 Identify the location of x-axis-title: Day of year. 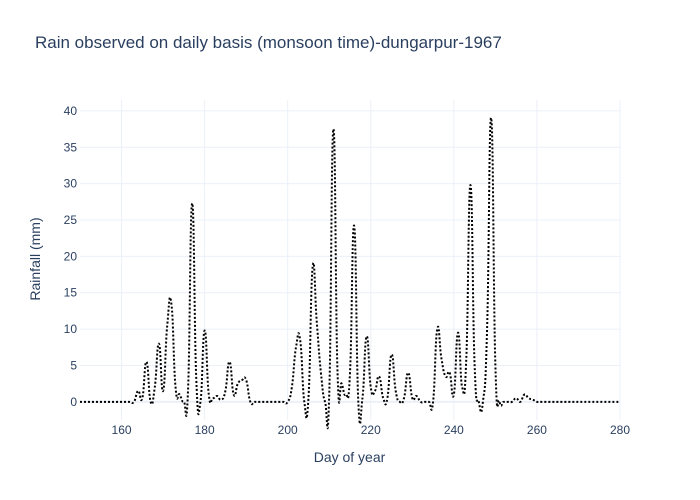
(350, 457).